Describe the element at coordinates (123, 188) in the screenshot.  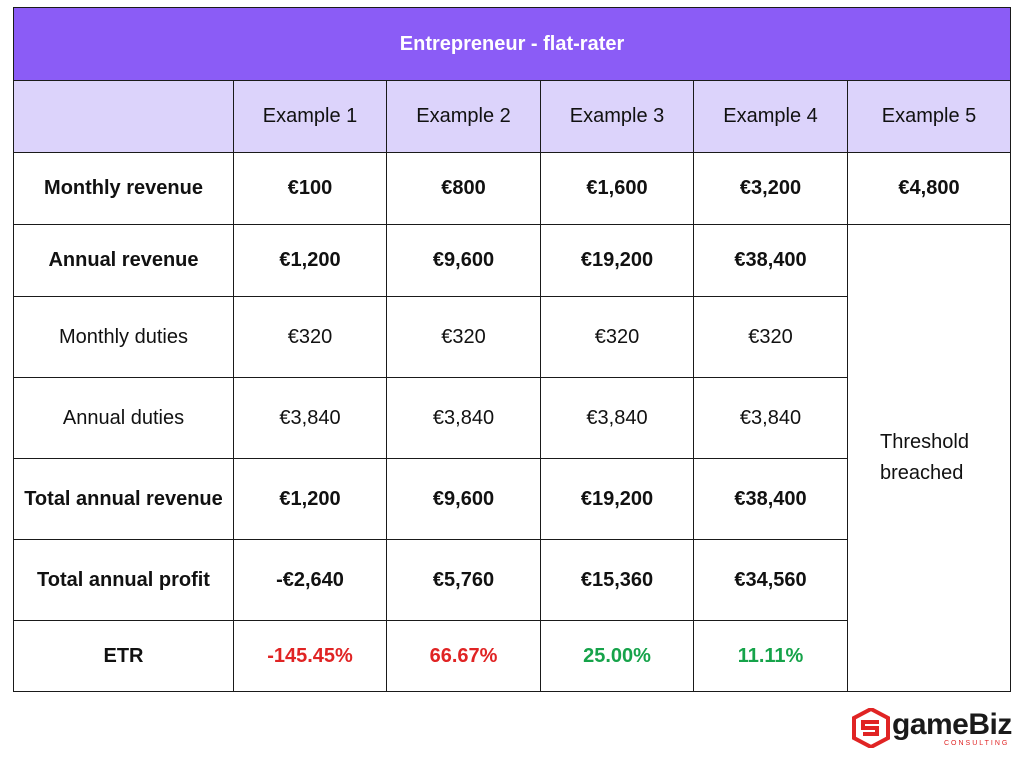
I see `row-label: Monthly revenue` at that location.